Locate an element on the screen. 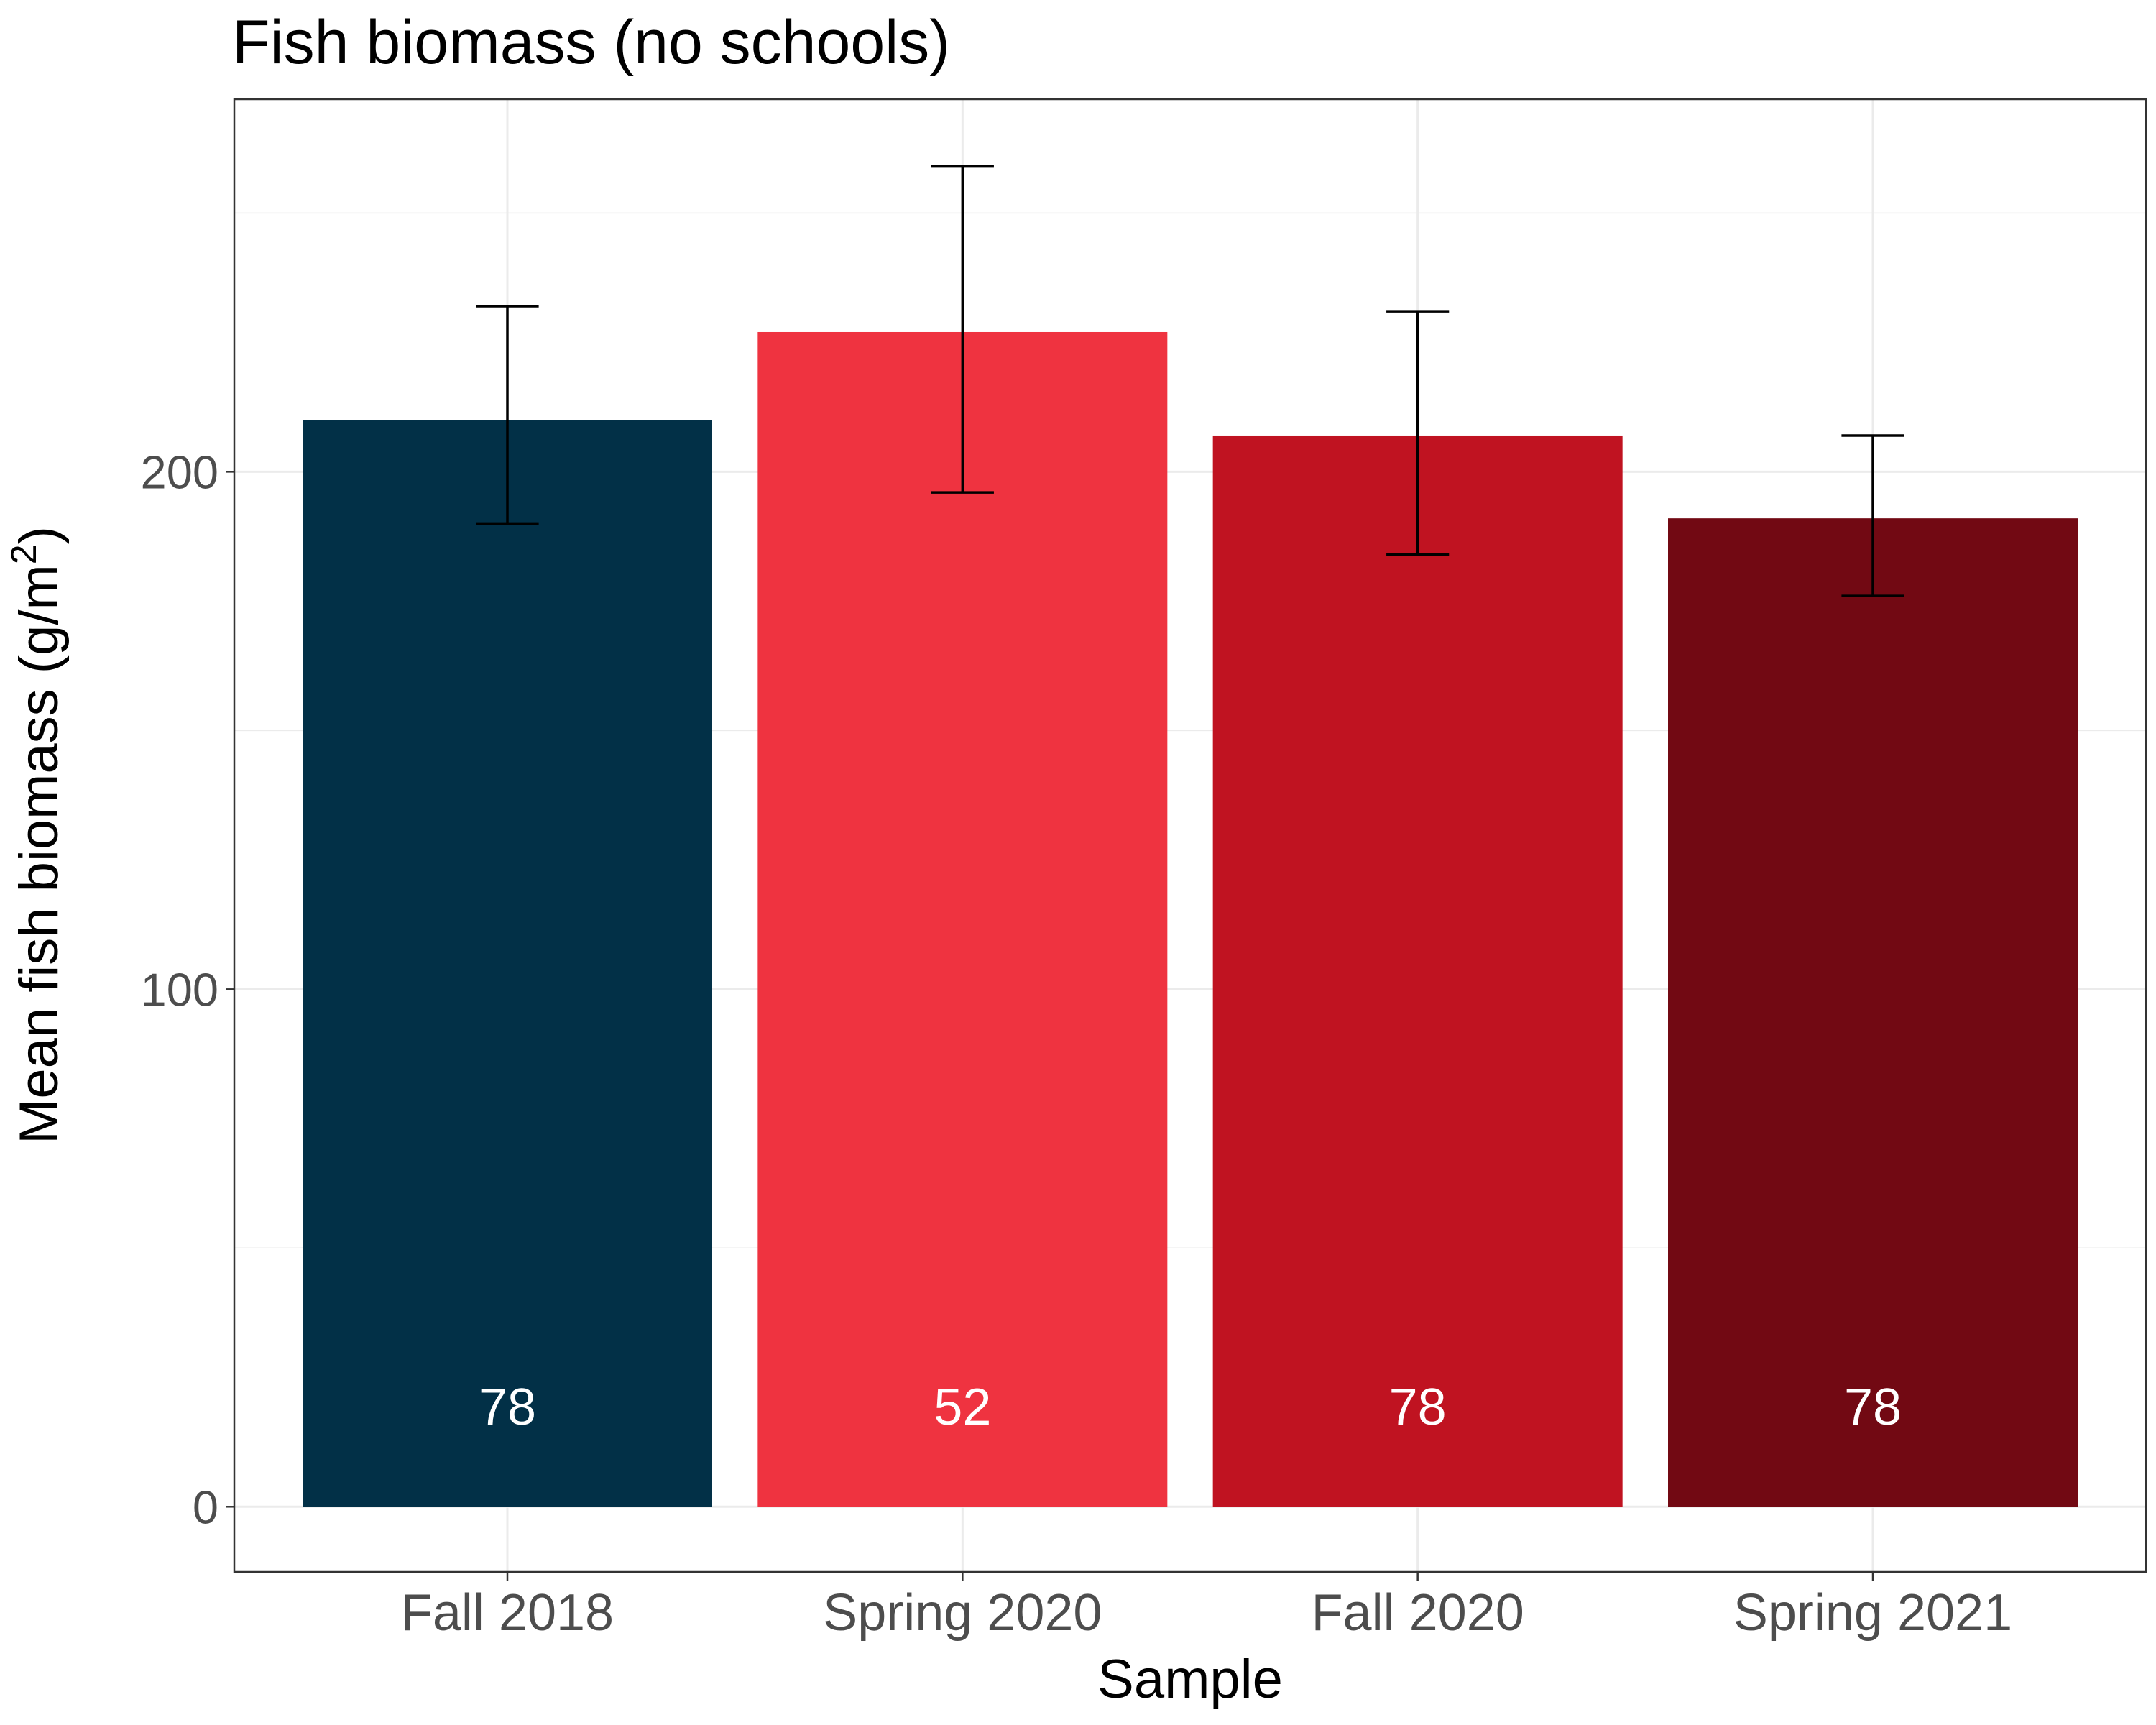 This screenshot has height=1725, width=2156. y-tick-label: 200 is located at coordinates (179, 472).